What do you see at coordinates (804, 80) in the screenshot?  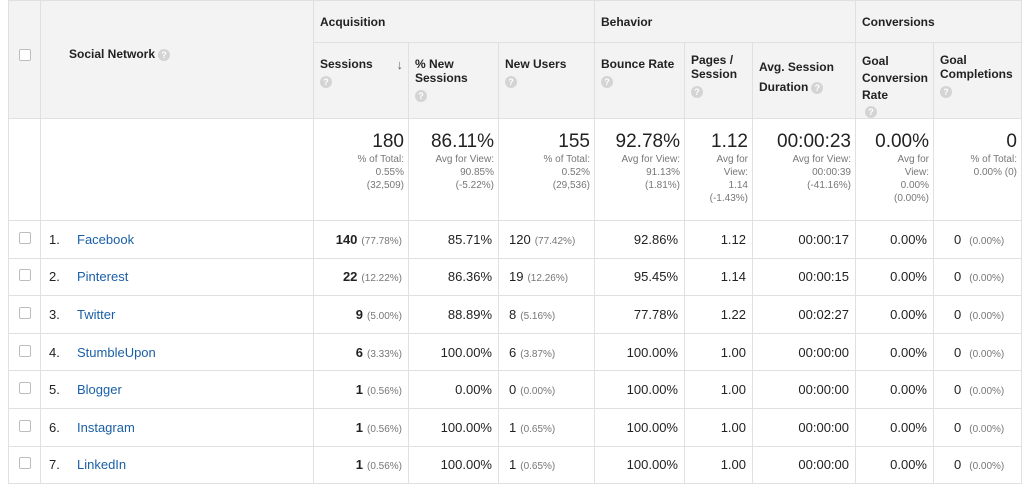 I see `avg-session-duration-header: Avg. Session Duration?` at bounding box center [804, 80].